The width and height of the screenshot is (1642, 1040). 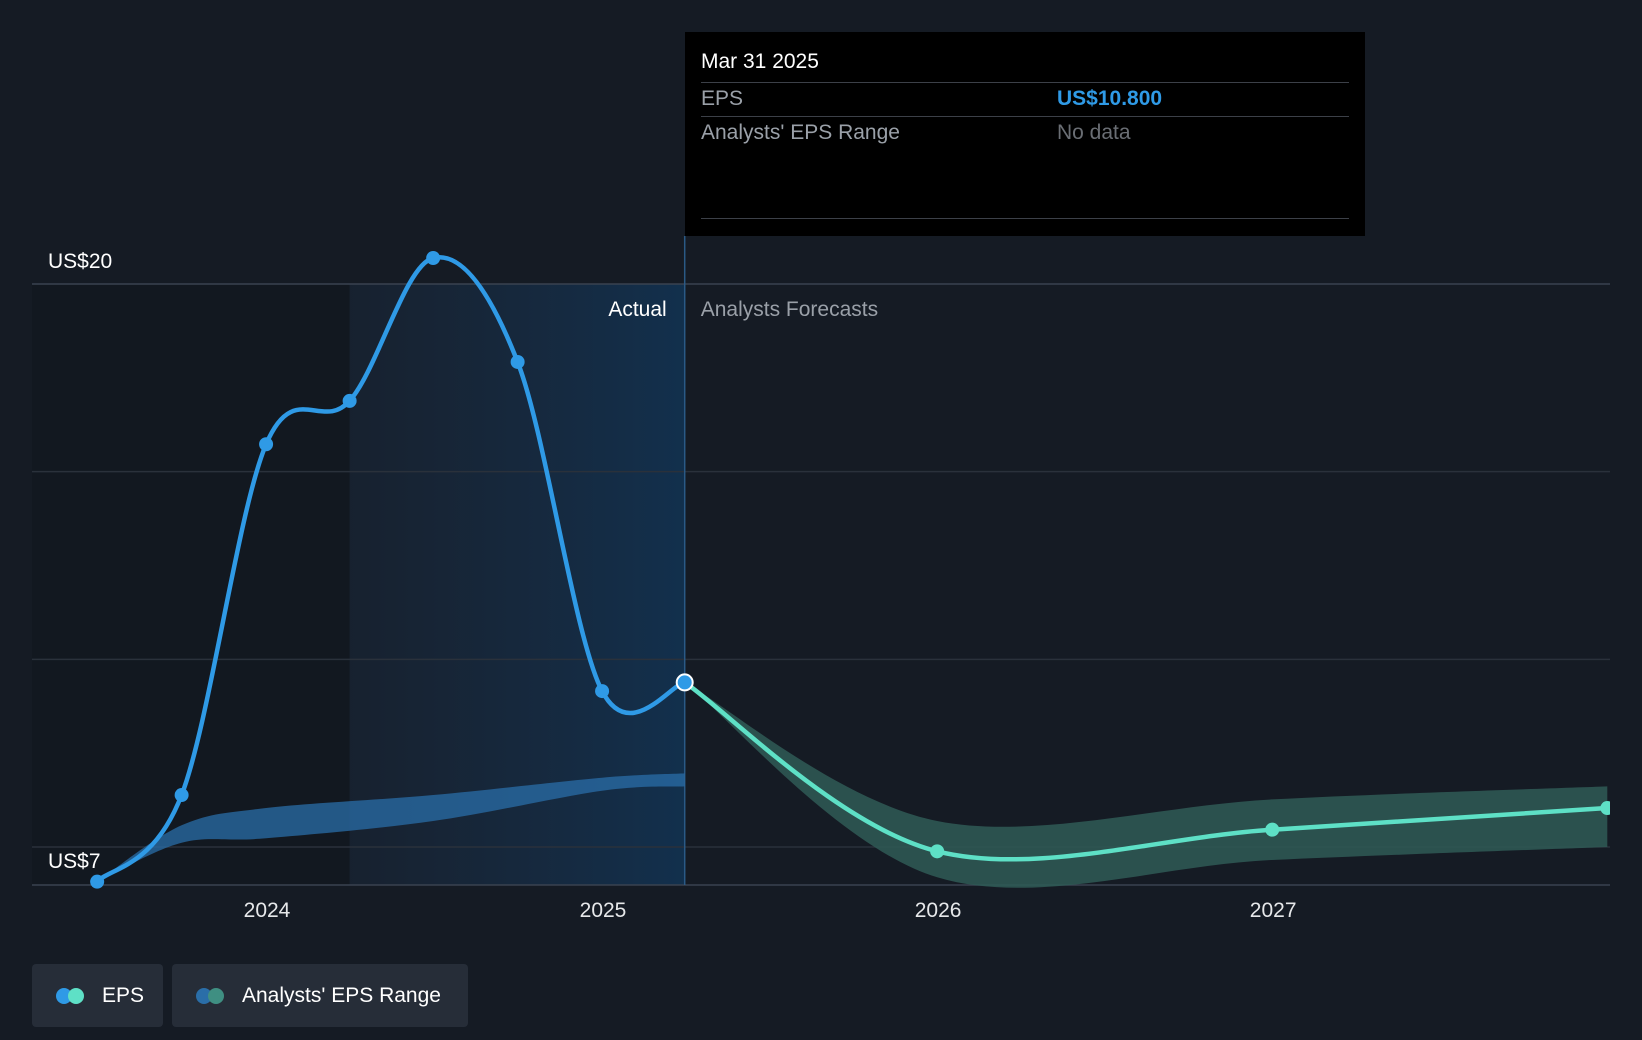 I want to click on legend-eps-range: Analysts' EPS Range, so click(x=320, y=995).